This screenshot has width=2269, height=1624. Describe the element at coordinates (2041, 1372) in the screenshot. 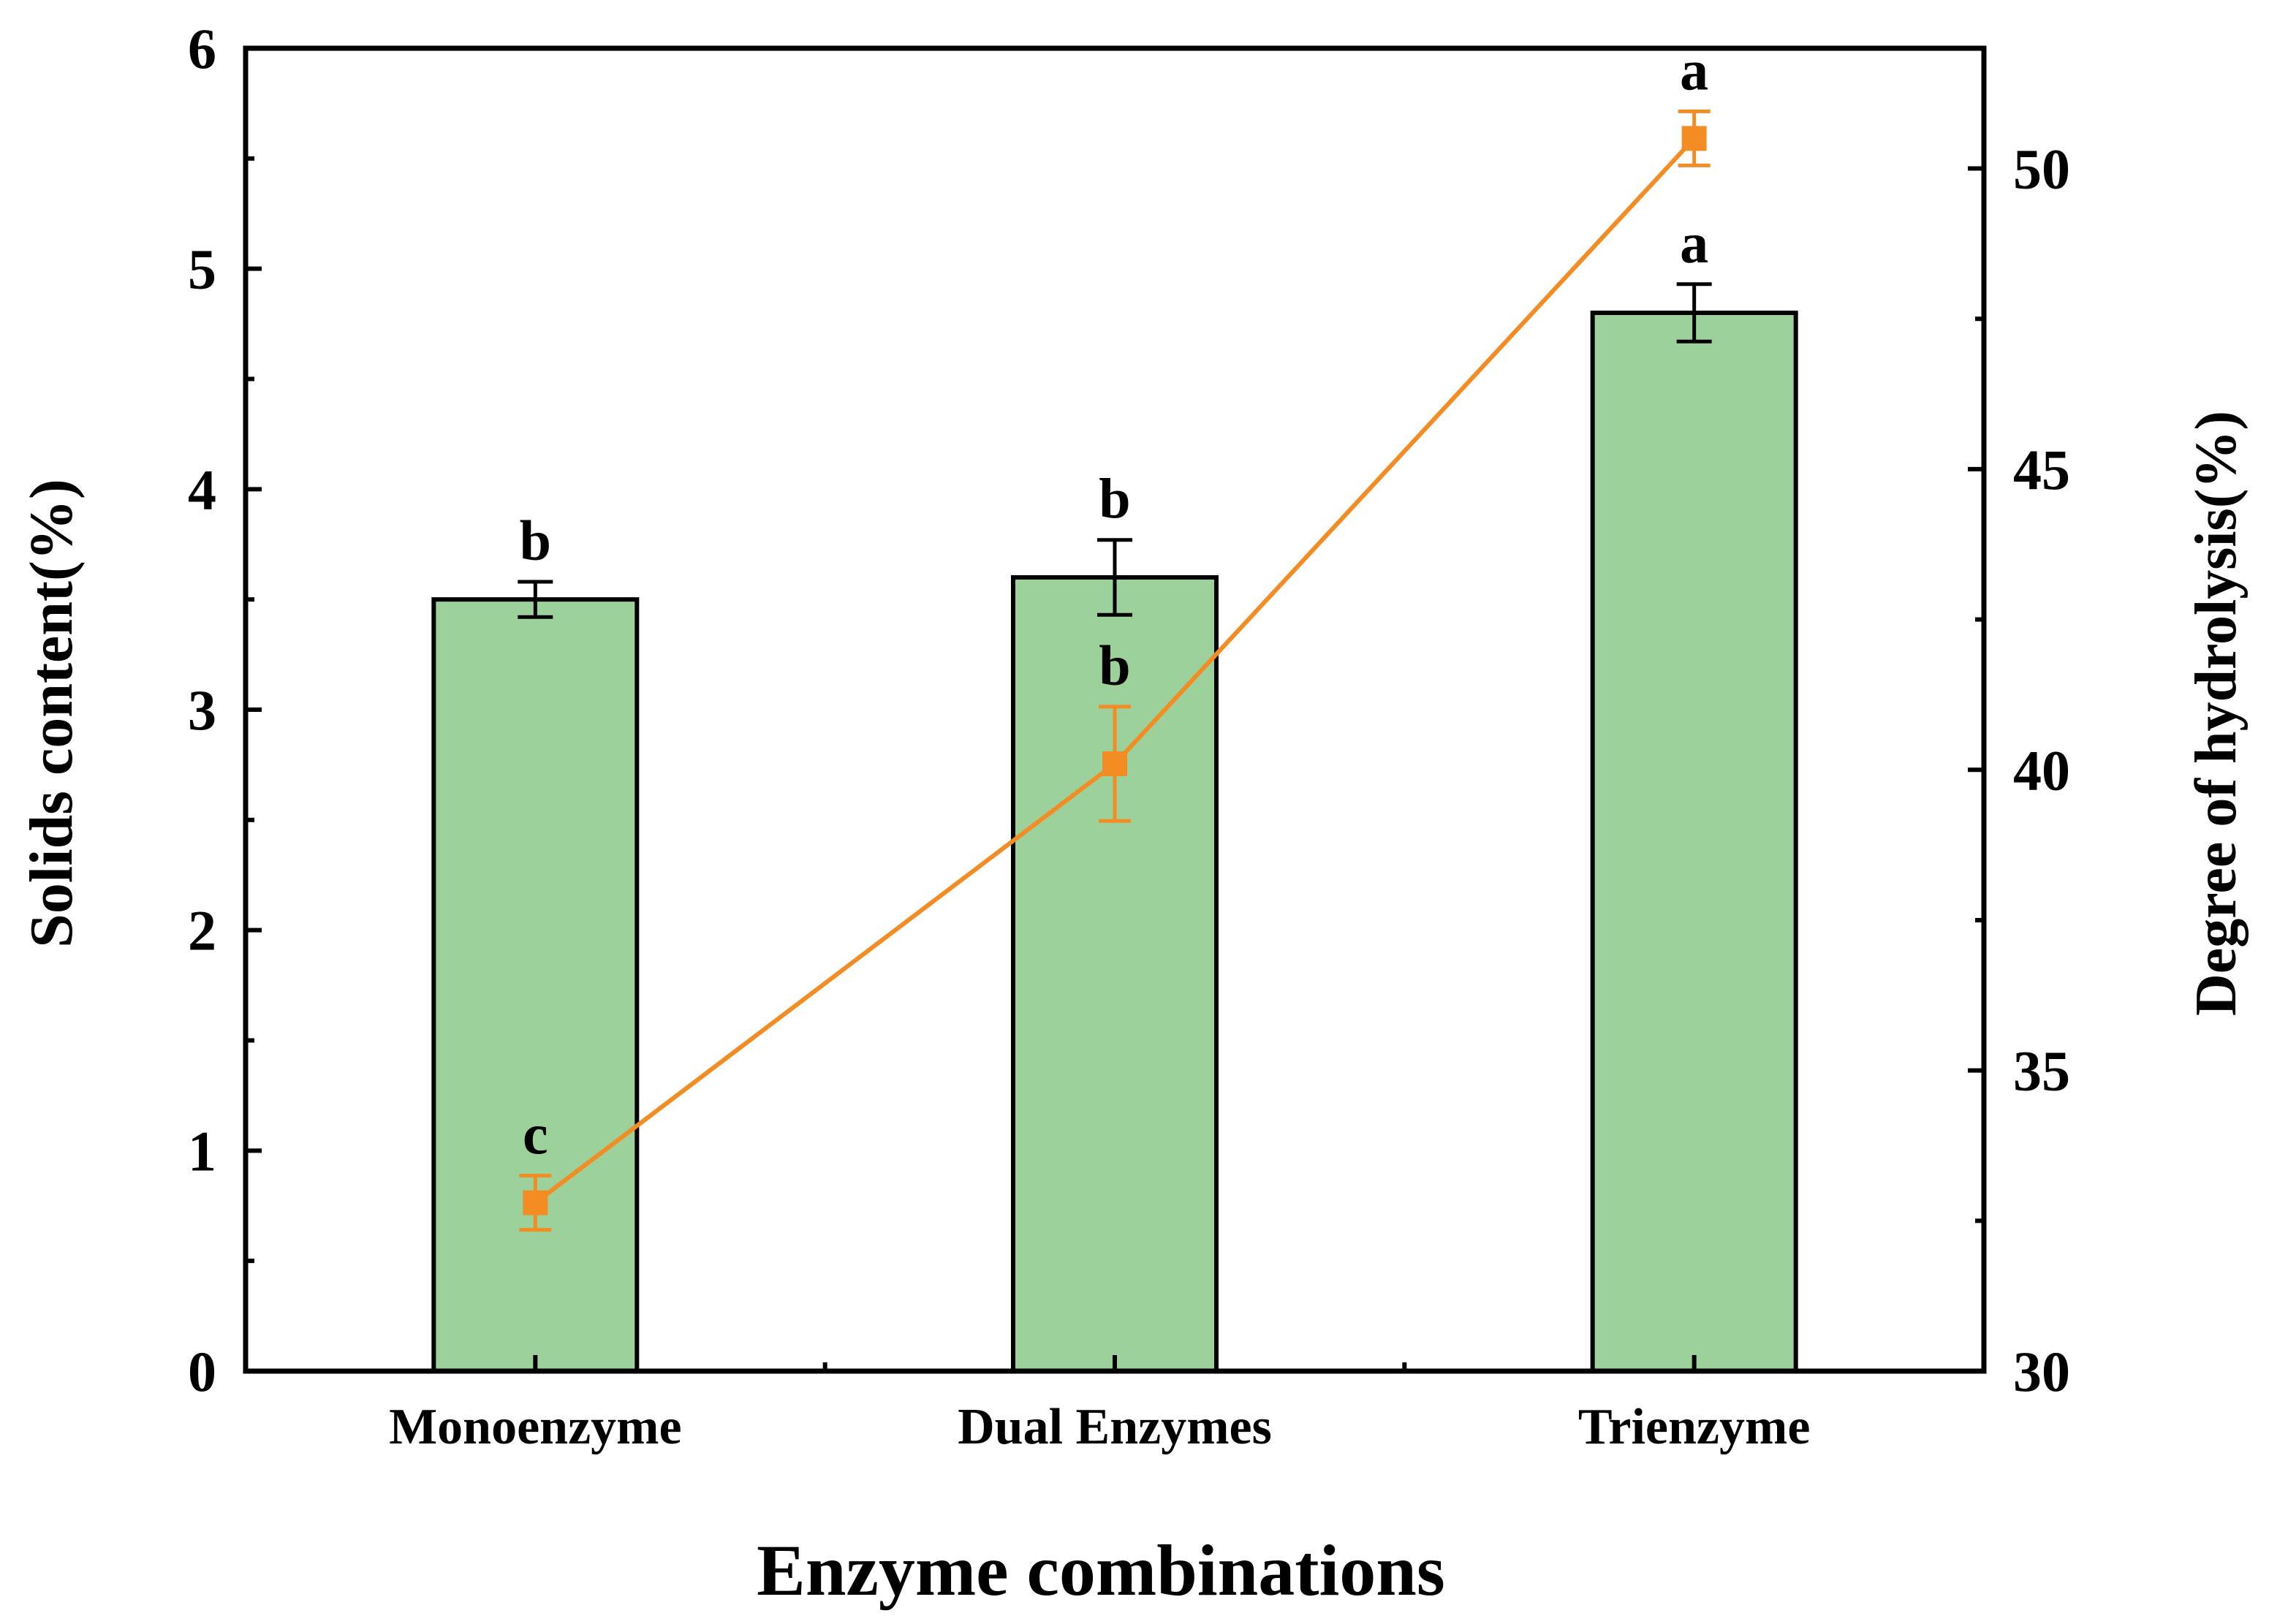

I see `right-tick-label: 30` at that location.